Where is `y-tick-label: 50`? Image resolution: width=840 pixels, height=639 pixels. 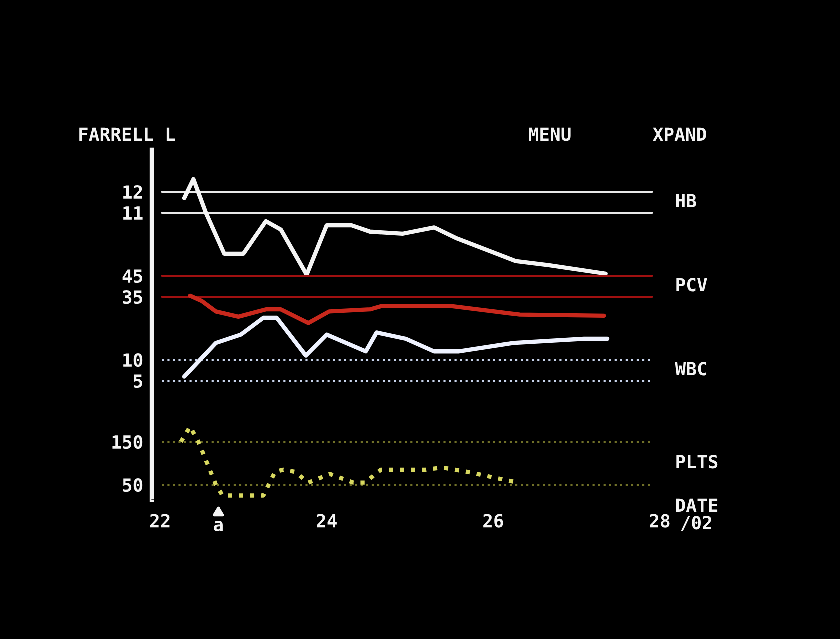 y-tick-label: 50 is located at coordinates (133, 485).